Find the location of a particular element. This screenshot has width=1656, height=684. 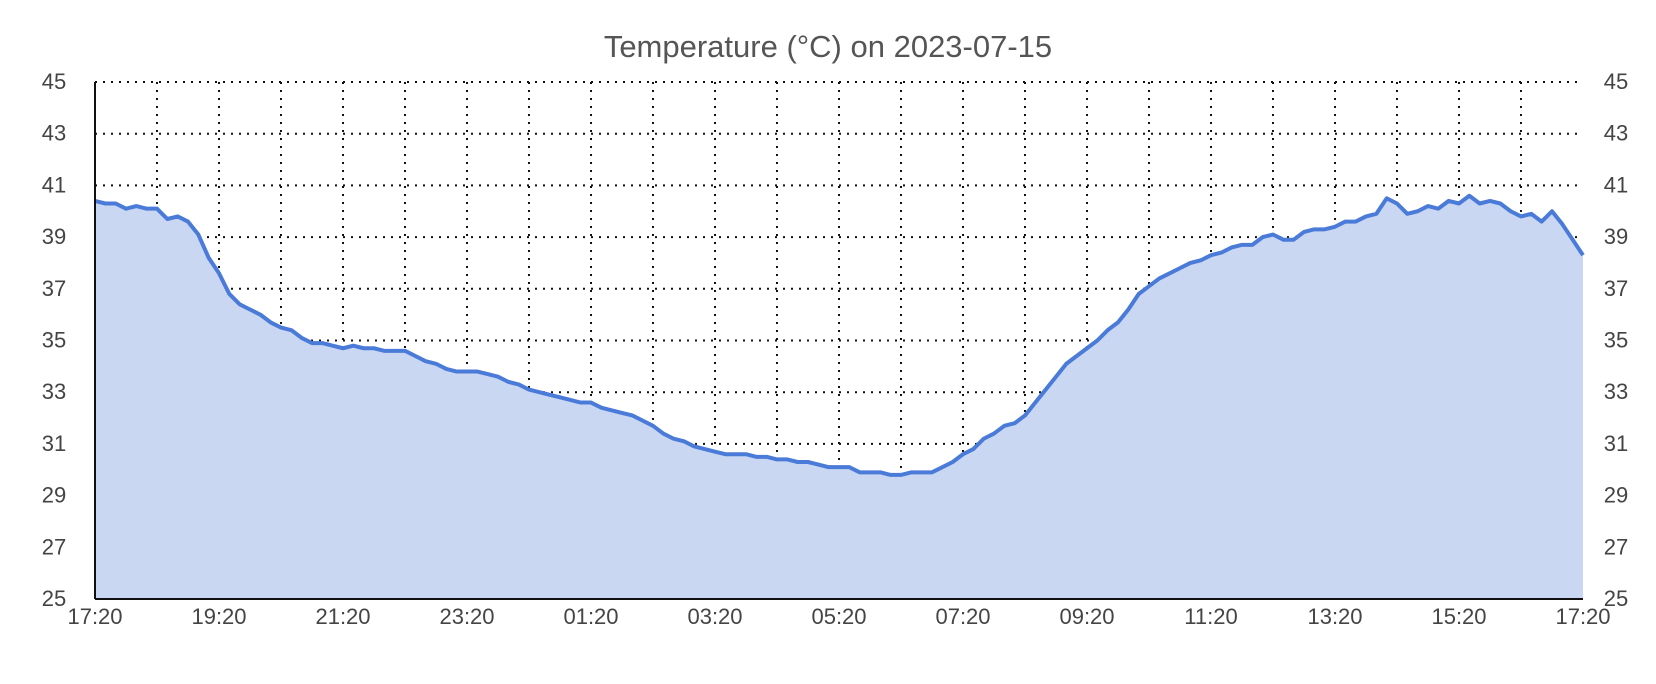

y-tick-label-right: 37 is located at coordinates (1616, 288).